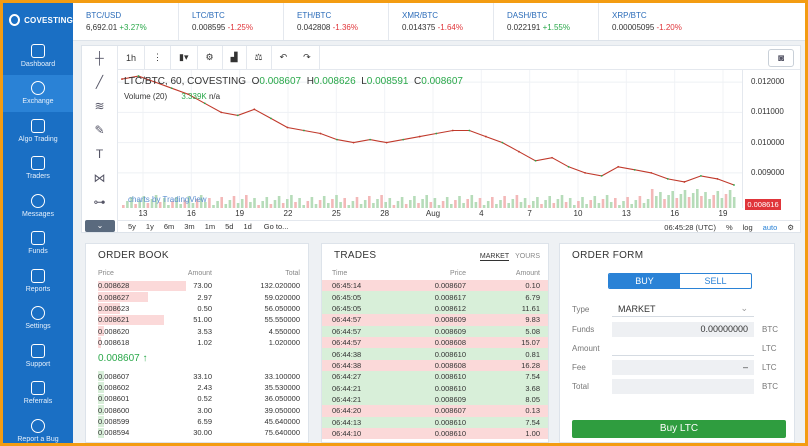 This screenshot has height=446, width=808. Describe the element at coordinates (169, 226) in the screenshot. I see `range-6m: 6m` at that location.